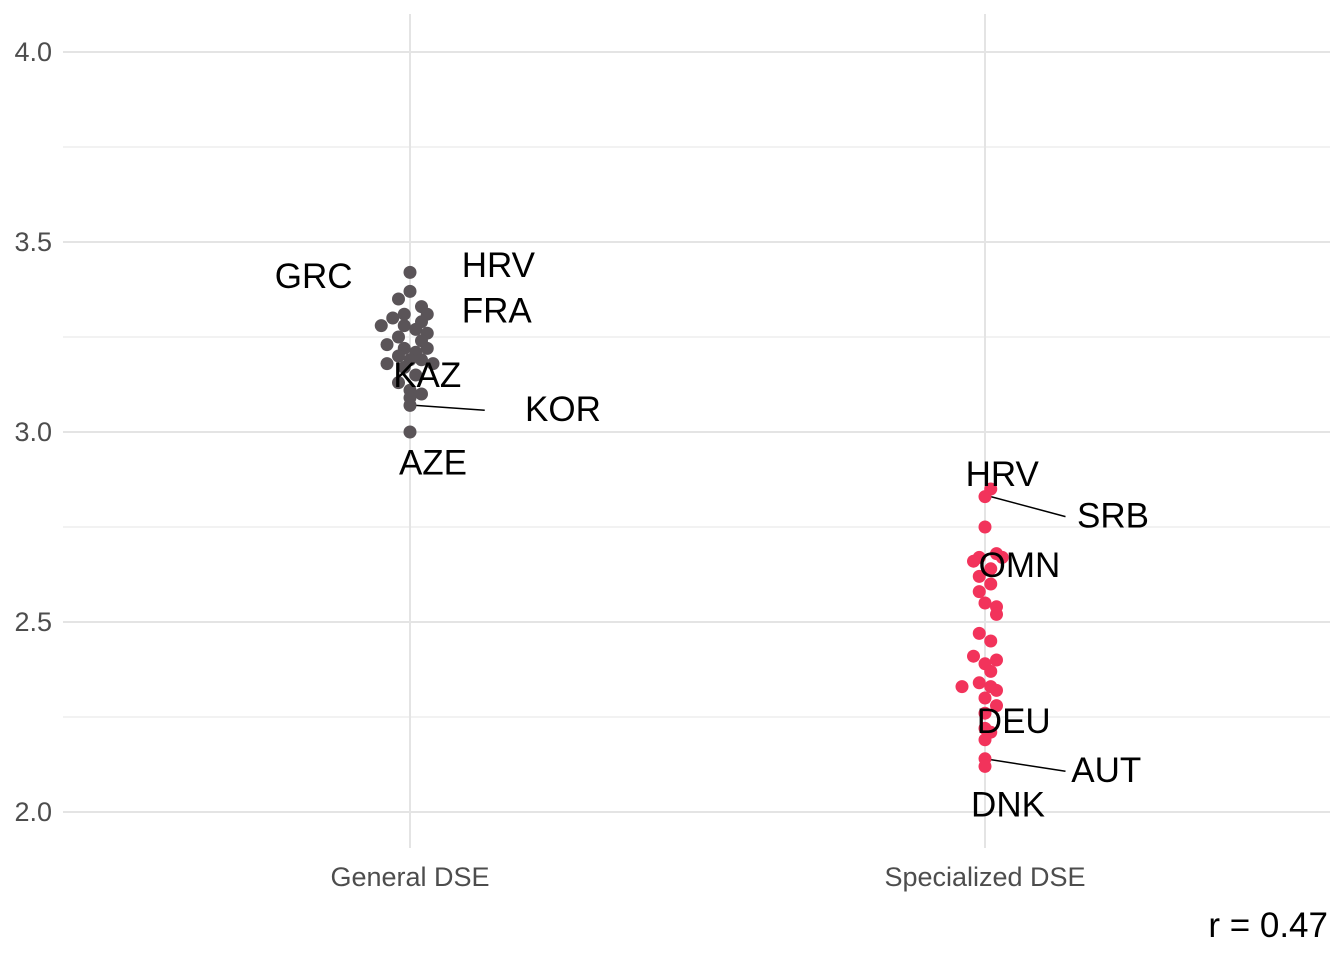  Describe the element at coordinates (563, 409) in the screenshot. I see `point-label: KOR` at that location.